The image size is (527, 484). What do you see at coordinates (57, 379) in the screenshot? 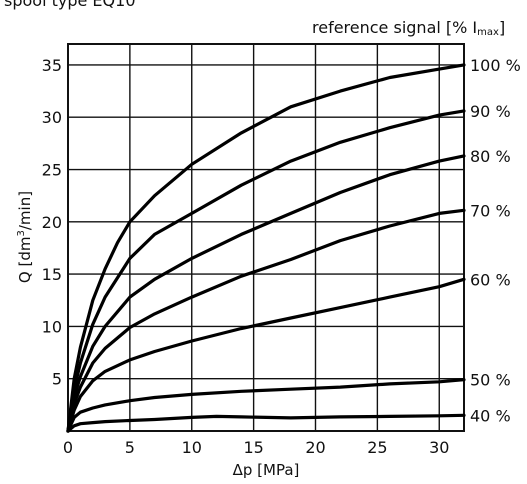
I see `y-tick-label: 5` at bounding box center [57, 379].